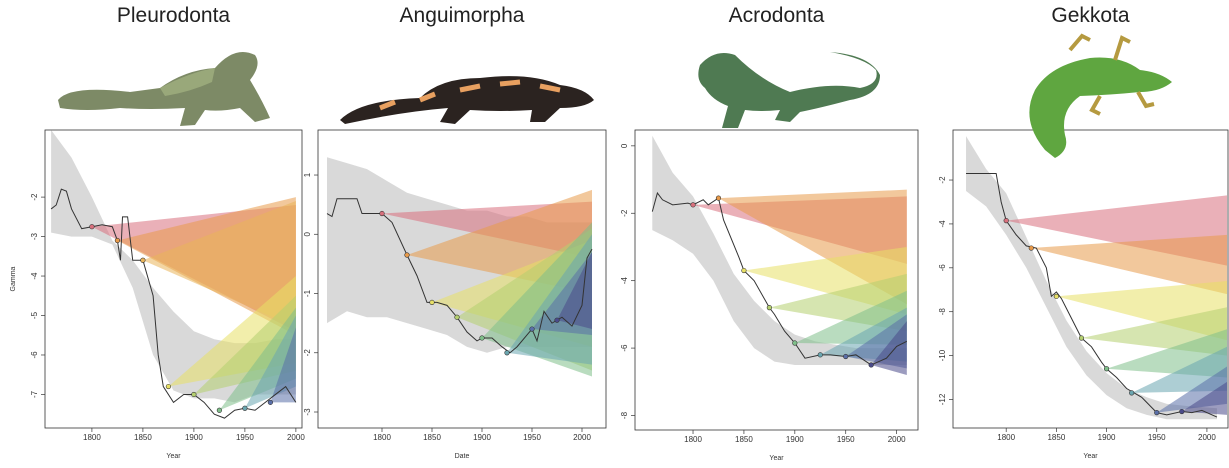  I want to click on iguana-picture, so click(164, 88).